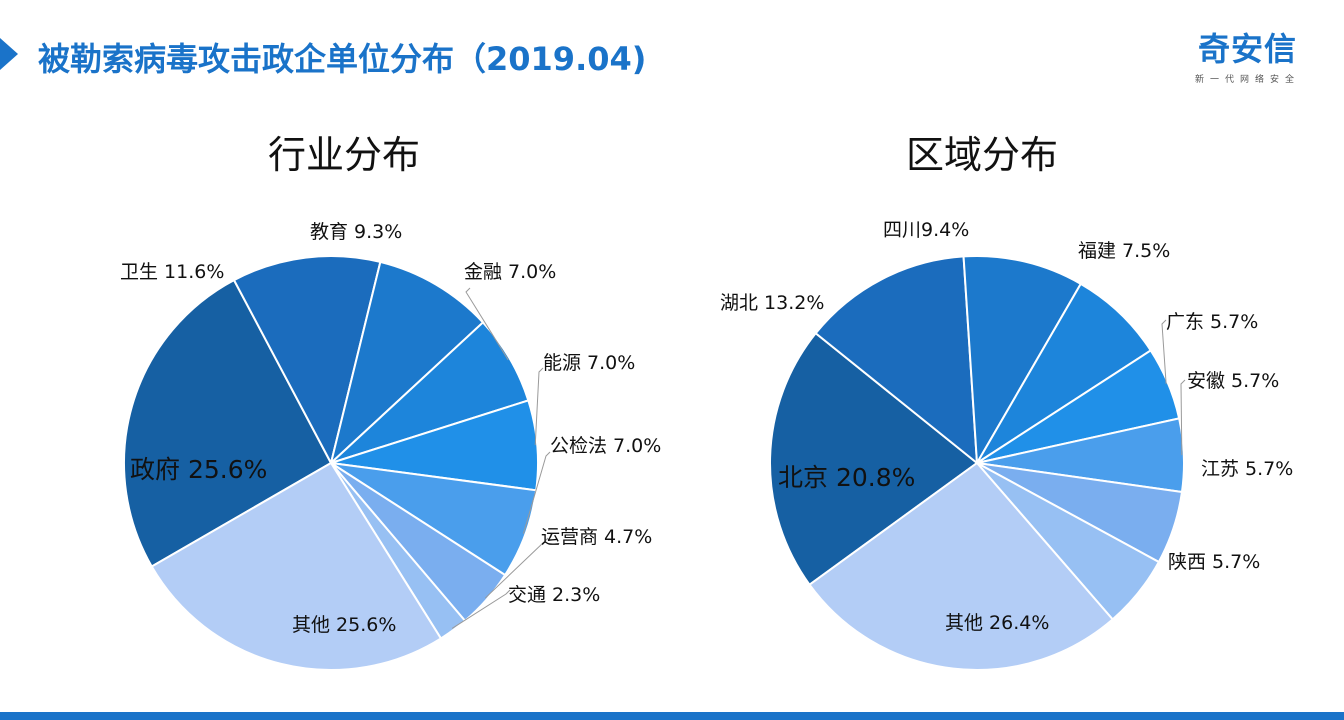  What do you see at coordinates (1214, 562) in the screenshot?
I see `data-label-陕西: 陕西 5.7%` at bounding box center [1214, 562].